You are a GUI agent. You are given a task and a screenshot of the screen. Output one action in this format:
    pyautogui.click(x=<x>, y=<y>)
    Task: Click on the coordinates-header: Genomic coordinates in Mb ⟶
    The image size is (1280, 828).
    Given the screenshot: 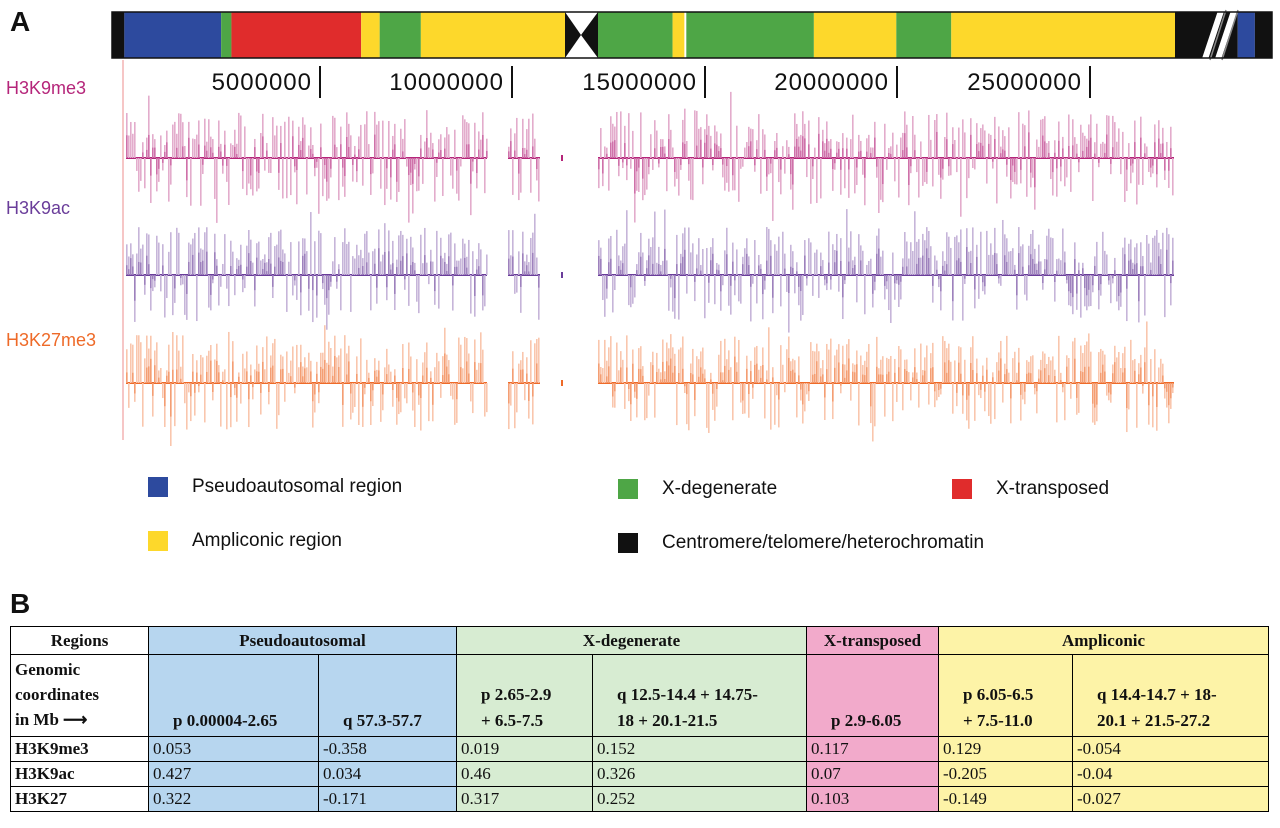 What is the action you would take?
    pyautogui.click(x=79, y=695)
    